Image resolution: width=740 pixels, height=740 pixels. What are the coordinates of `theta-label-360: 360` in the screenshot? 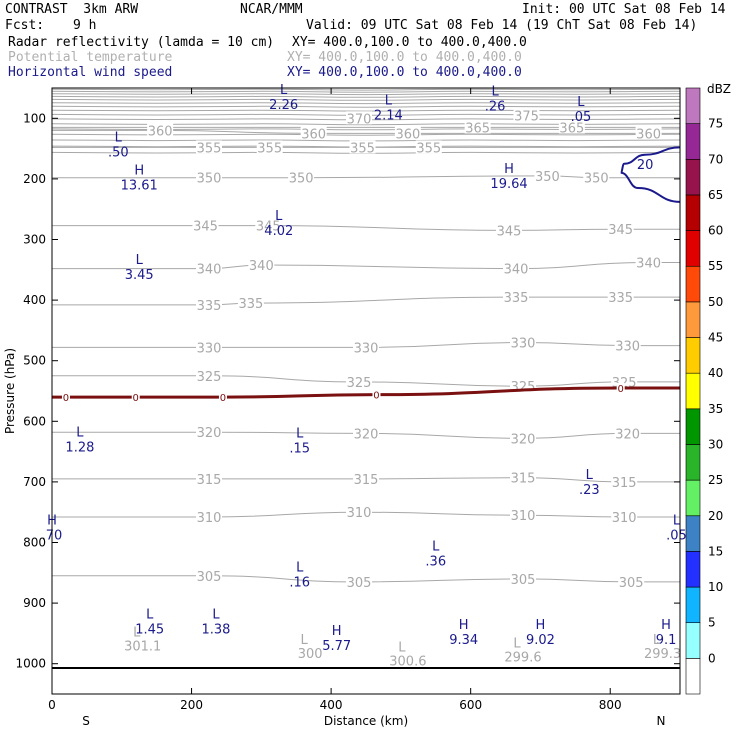 It's located at (407, 134).